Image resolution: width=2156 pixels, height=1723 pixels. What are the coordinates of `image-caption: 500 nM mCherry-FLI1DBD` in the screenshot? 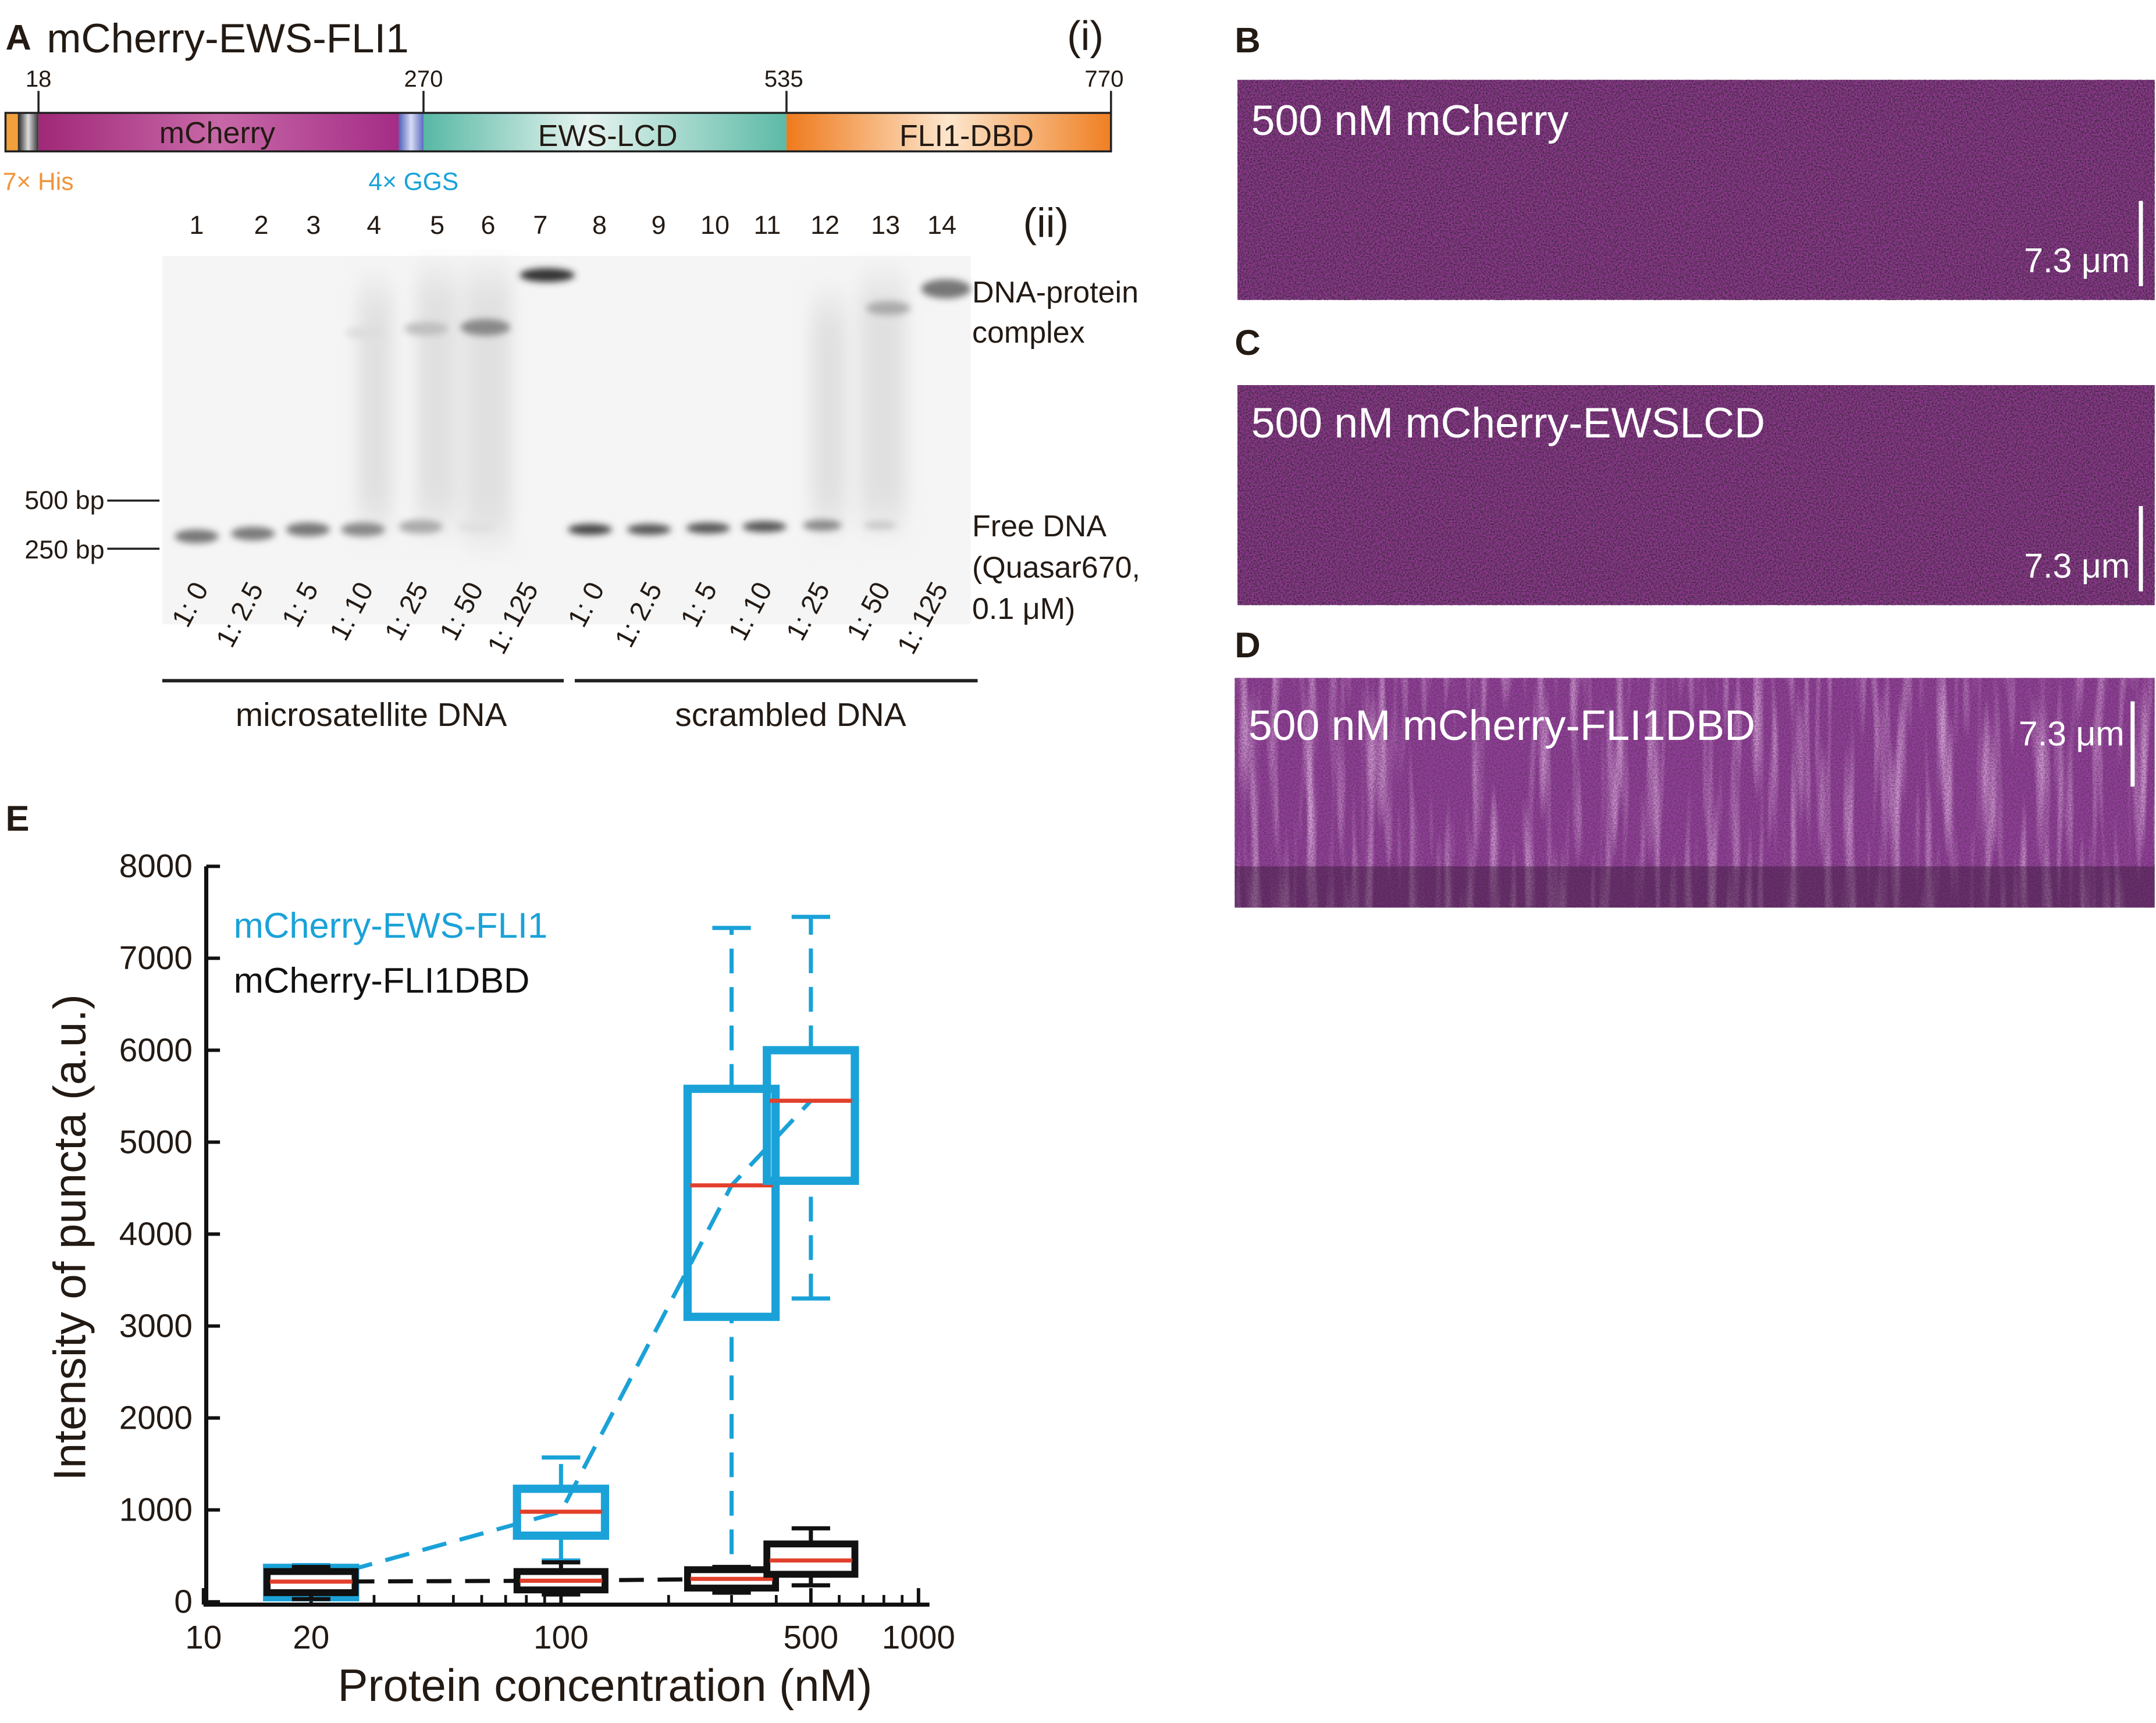 It's located at (1501, 726).